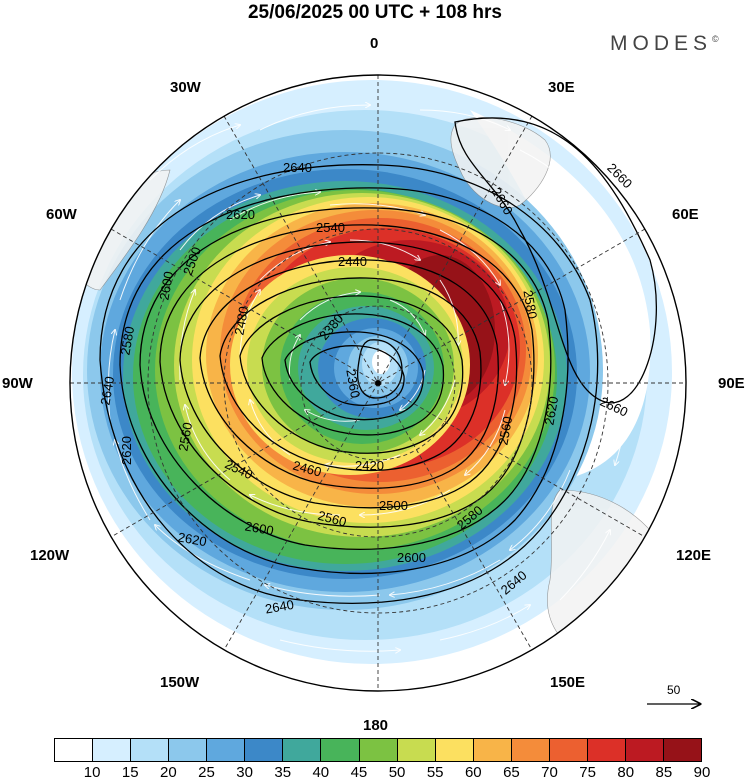 Image resolution: width=750 pixels, height=782 pixels. I want to click on lon-label-120w: 120W, so click(50, 555).